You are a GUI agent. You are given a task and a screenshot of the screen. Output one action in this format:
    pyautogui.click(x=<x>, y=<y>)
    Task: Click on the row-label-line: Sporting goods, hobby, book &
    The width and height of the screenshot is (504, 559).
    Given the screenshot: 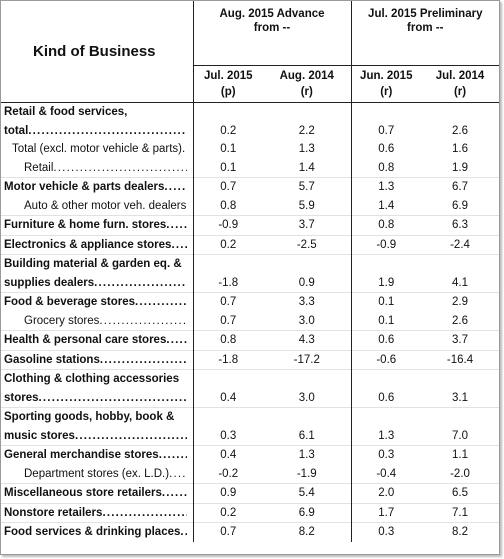 What is the action you would take?
    pyautogui.click(x=95, y=417)
    